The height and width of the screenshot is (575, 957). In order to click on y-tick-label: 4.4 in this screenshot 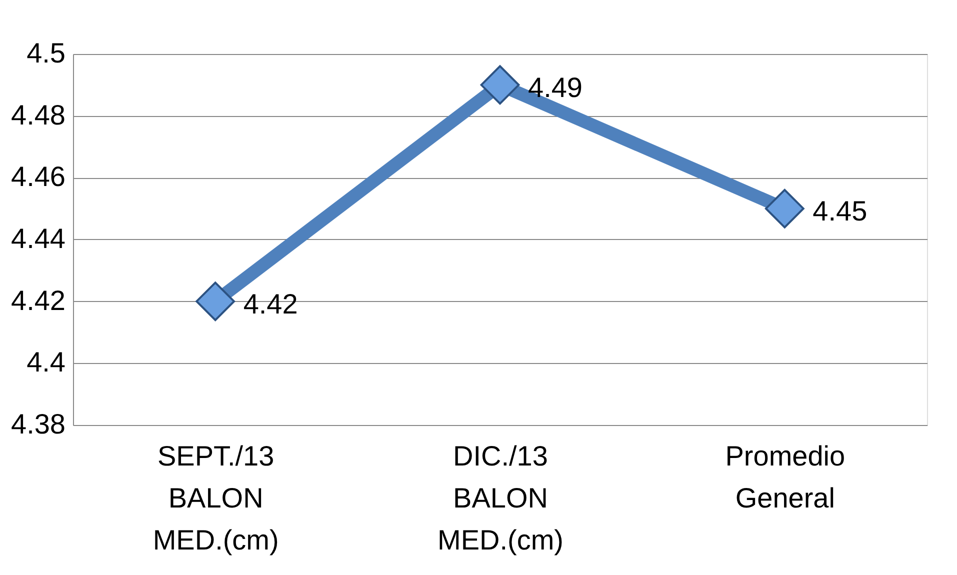, I will do `click(46, 362)`.